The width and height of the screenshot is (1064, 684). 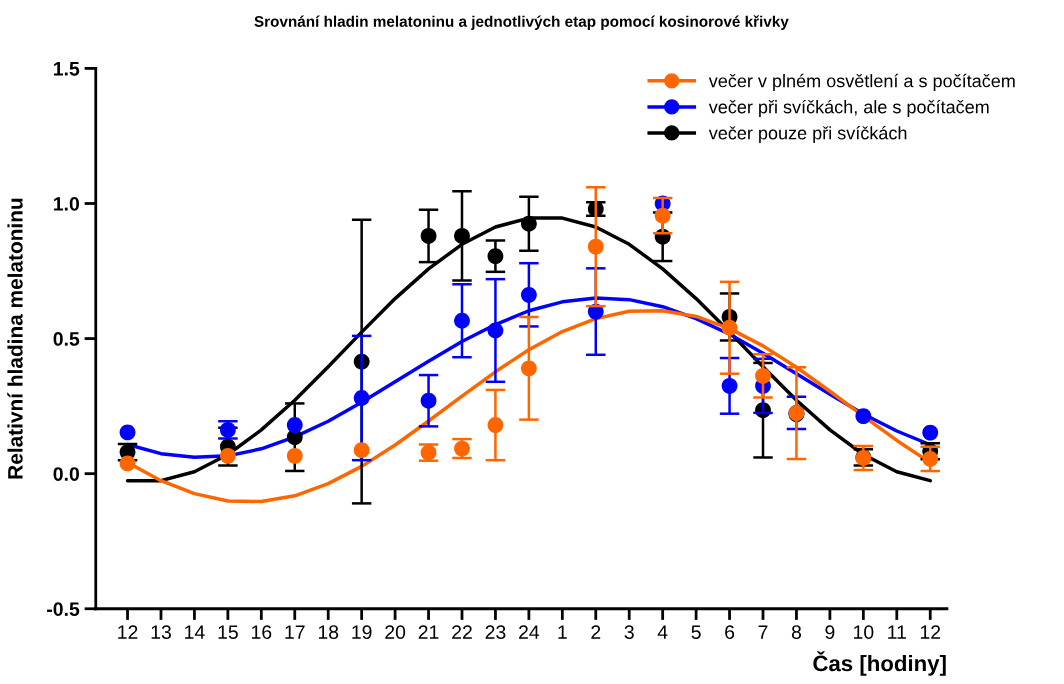 What do you see at coordinates (796, 632) in the screenshot?
I see `x-tick-label: 8` at bounding box center [796, 632].